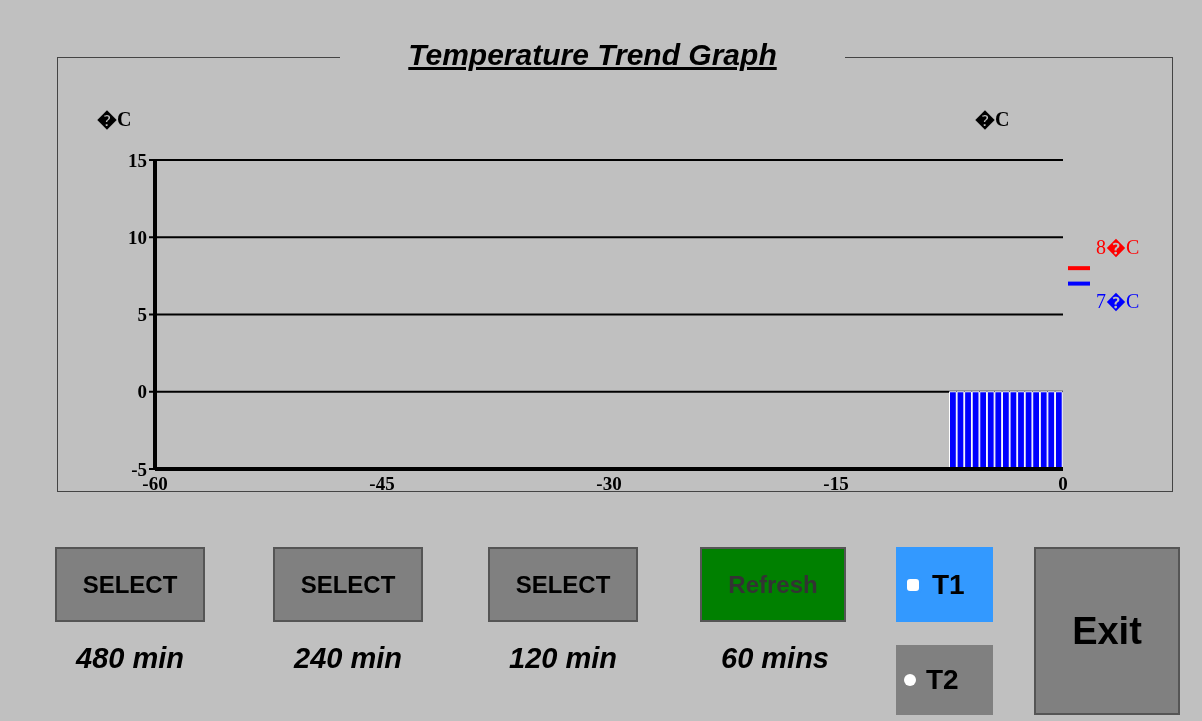  I want to click on radio-button: T1, so click(944, 584).